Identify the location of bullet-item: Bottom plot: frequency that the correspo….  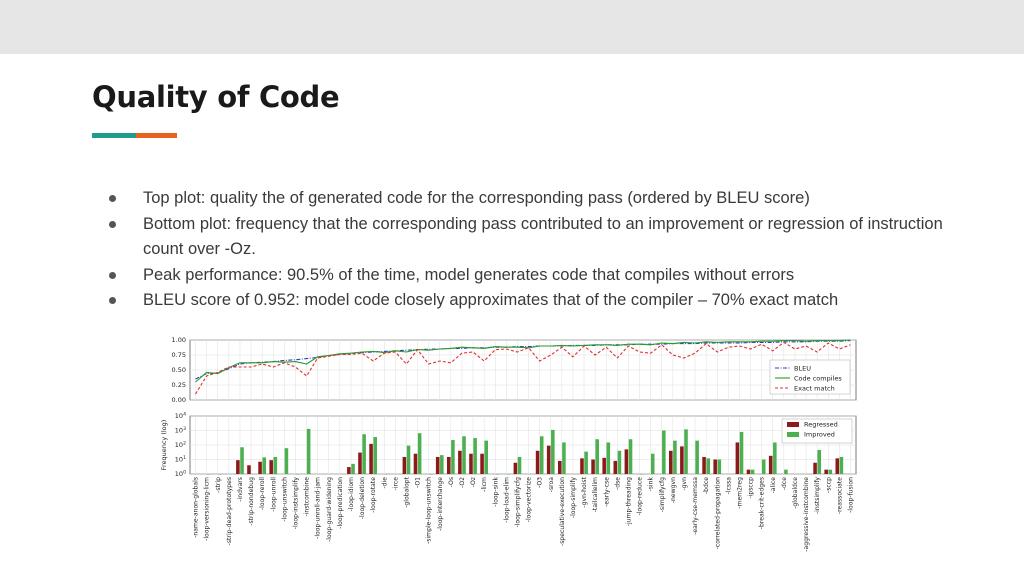
(546, 237).